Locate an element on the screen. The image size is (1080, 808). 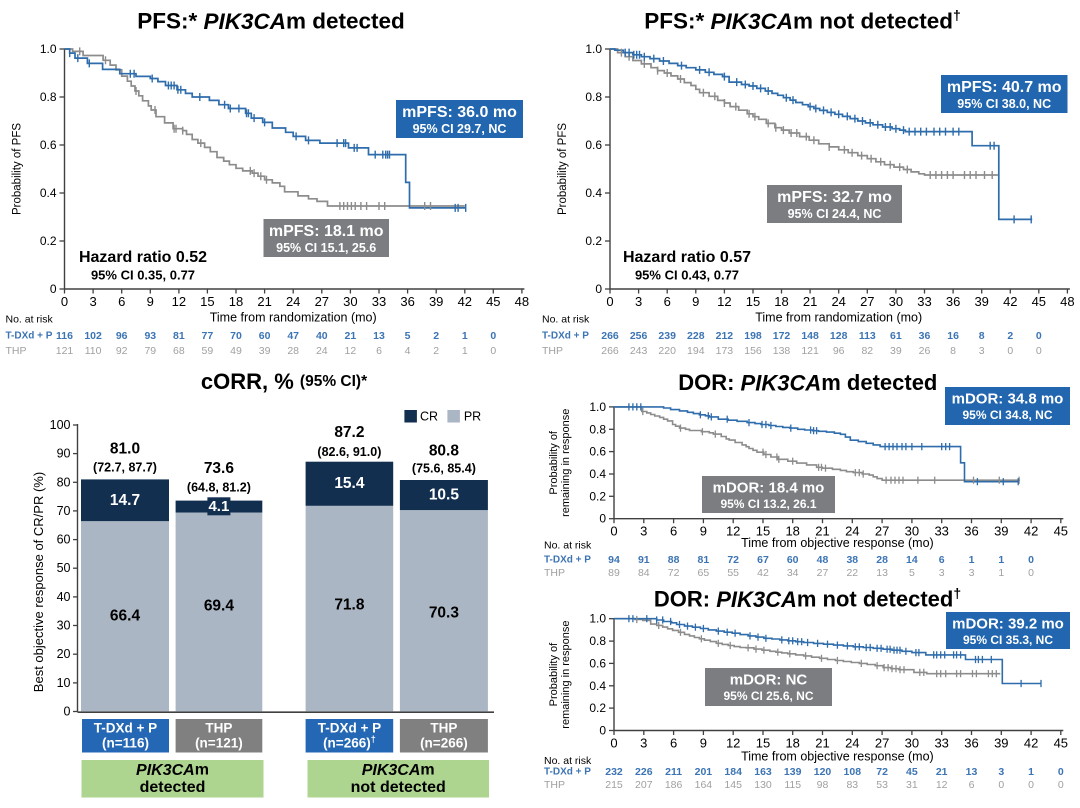
svg-text: mDOR: 18.4 mo is located at coordinates (769, 488).